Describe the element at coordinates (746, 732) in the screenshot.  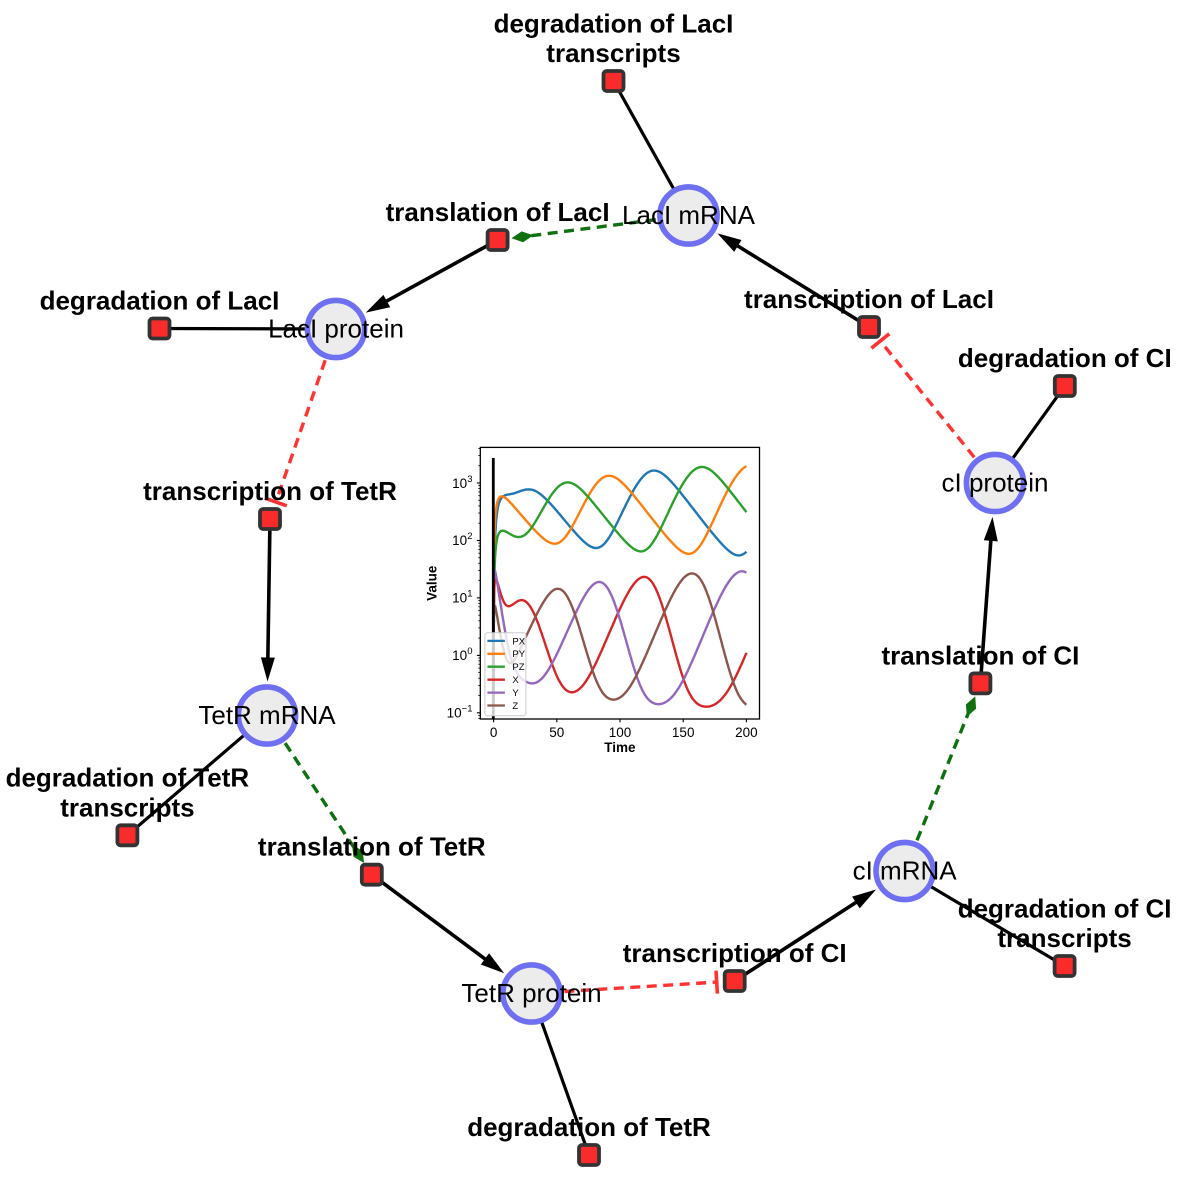
I see `svg-text: 200` at that location.